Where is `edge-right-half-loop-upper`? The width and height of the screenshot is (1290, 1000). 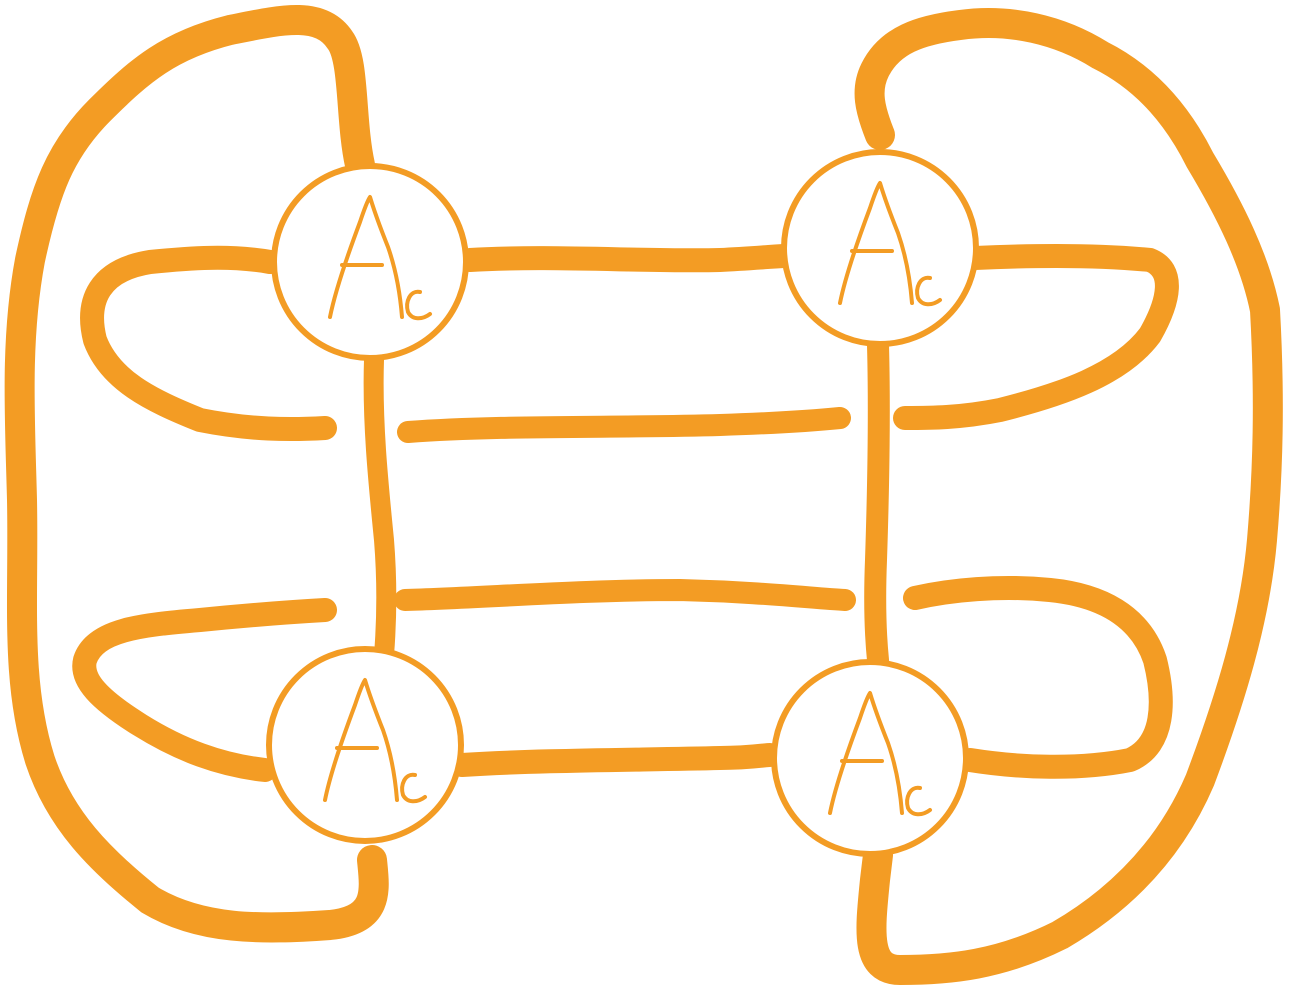
edge-right-half-loop-upper is located at coordinates (1036, 336).